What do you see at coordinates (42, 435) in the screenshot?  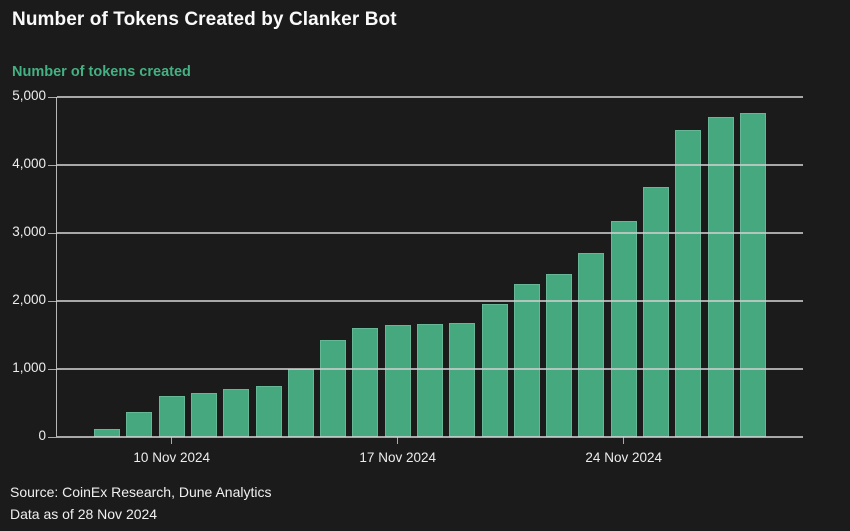 I see `y-axis-label: 0` at bounding box center [42, 435].